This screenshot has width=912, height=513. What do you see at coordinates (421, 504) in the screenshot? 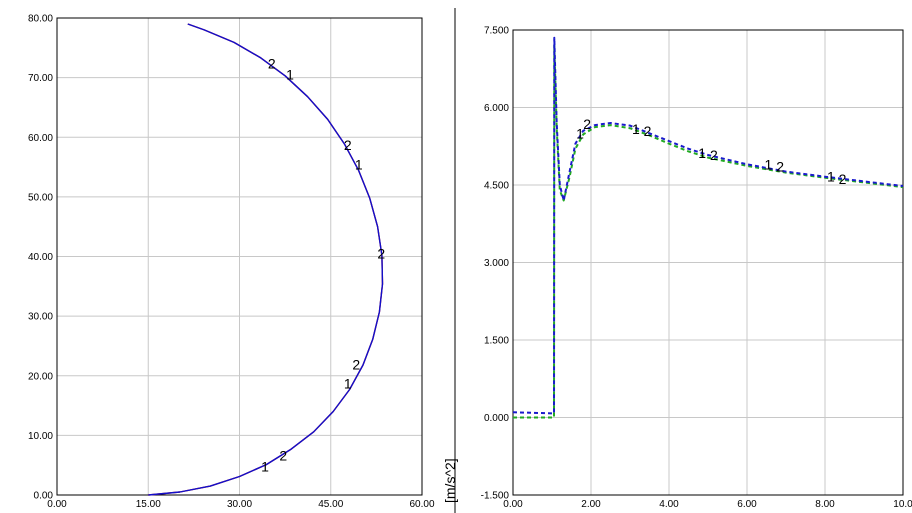
I see `x-tick-label: 60.00` at bounding box center [421, 504].